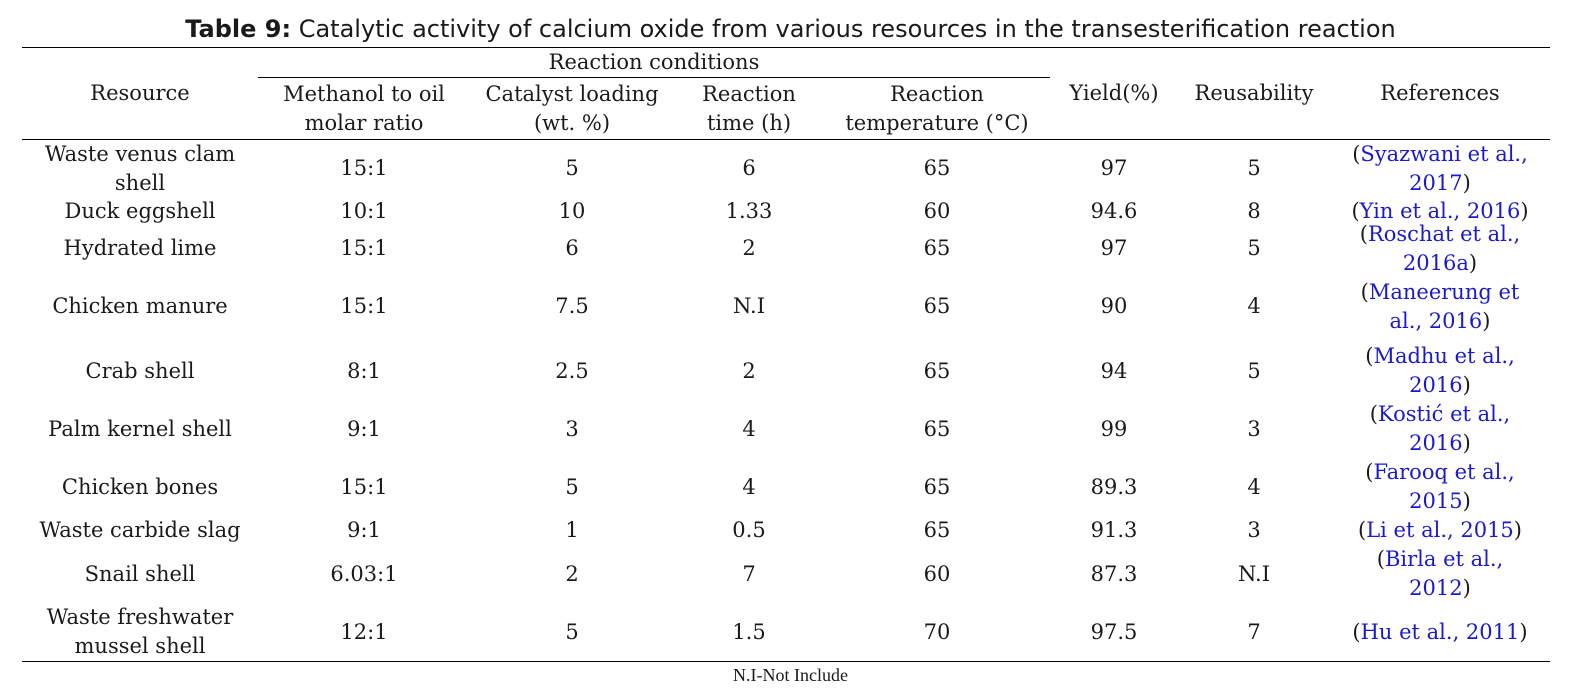 This screenshot has width=1581, height=694. What do you see at coordinates (1114, 306) in the screenshot?
I see `cell-yield: 90` at bounding box center [1114, 306].